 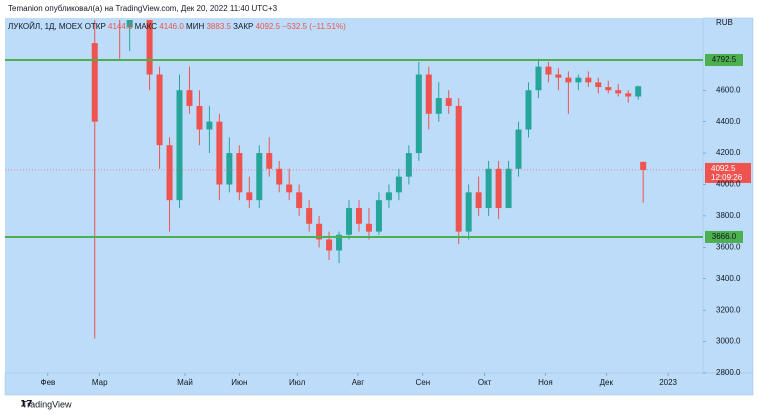 I want to click on legend-value: 3883.5, so click(x=218, y=26).